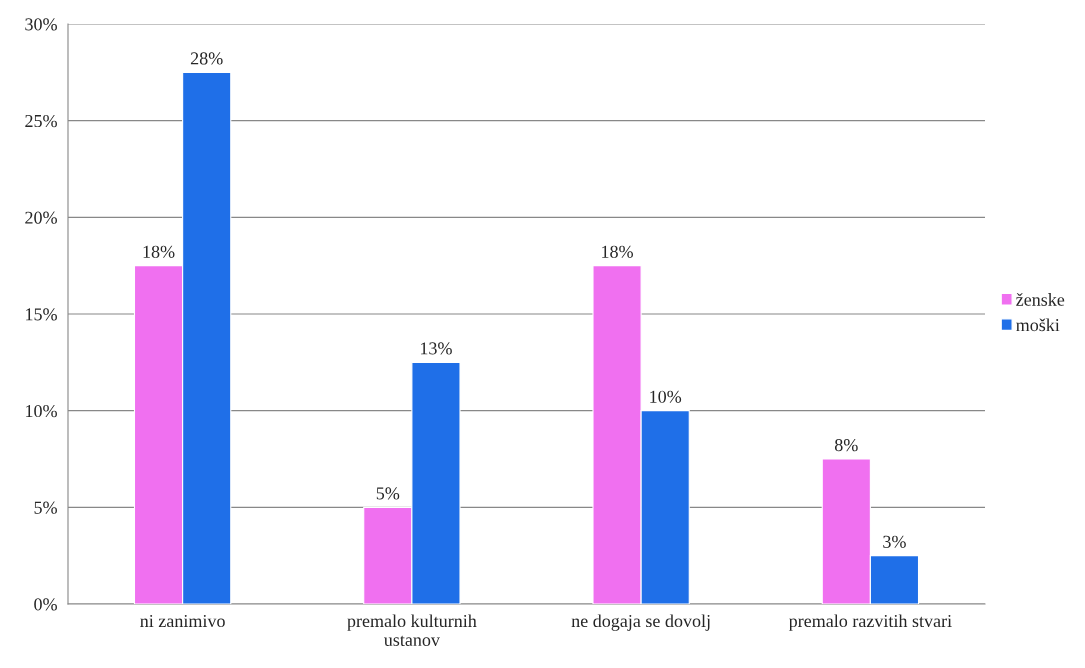 Image resolution: width=1085 pixels, height=668 pixels. Describe the element at coordinates (846, 445) in the screenshot. I see `data-label: 8%` at that location.